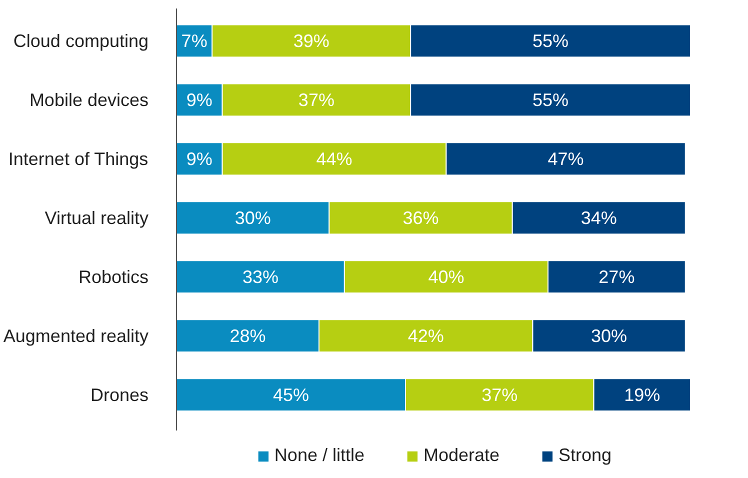  Describe the element at coordinates (461, 455) in the screenshot. I see `legend-label: Moderate` at that location.